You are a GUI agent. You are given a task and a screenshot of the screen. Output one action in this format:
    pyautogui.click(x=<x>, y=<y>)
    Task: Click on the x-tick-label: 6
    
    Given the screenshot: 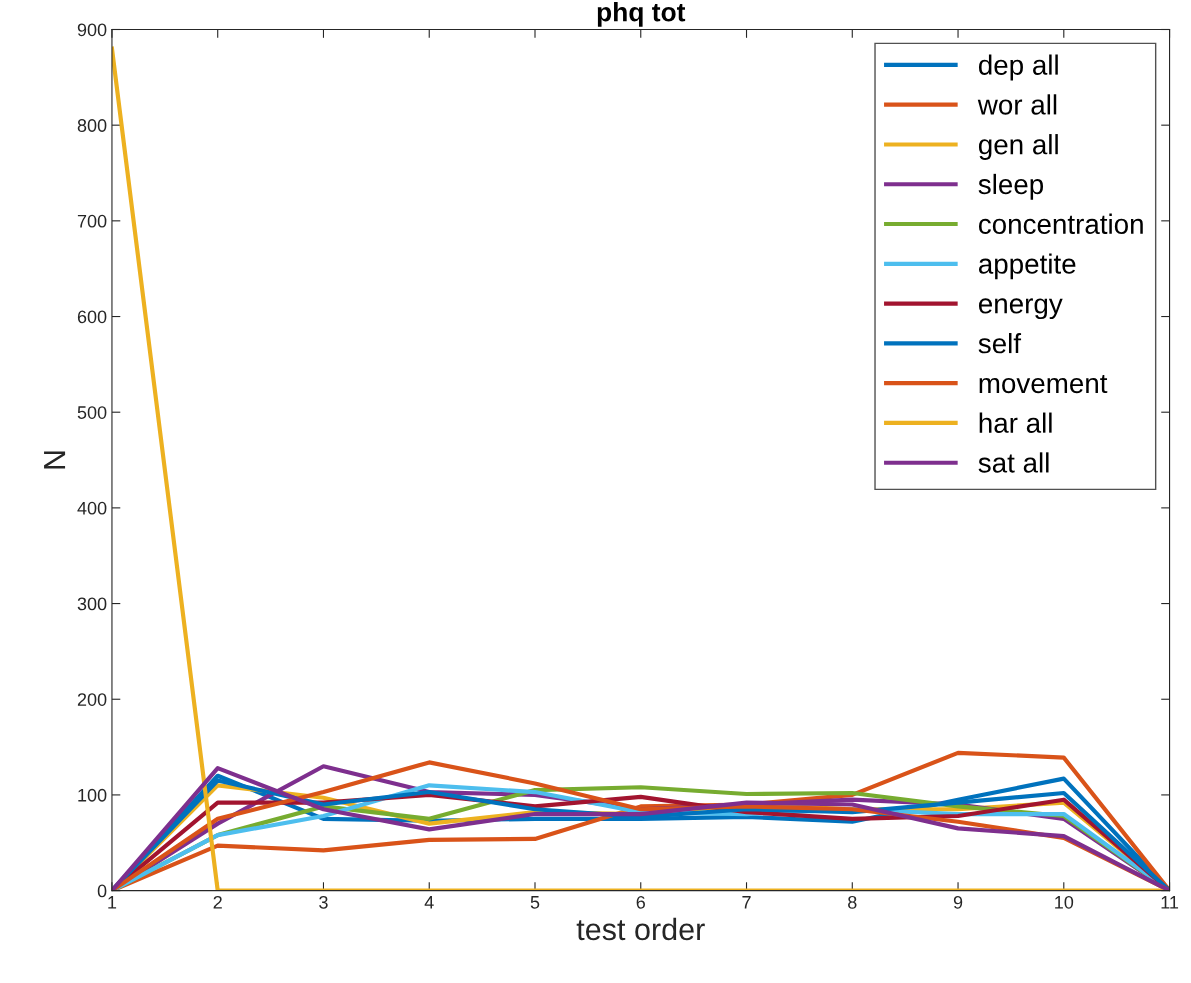 What is the action you would take?
    pyautogui.click(x=640, y=902)
    